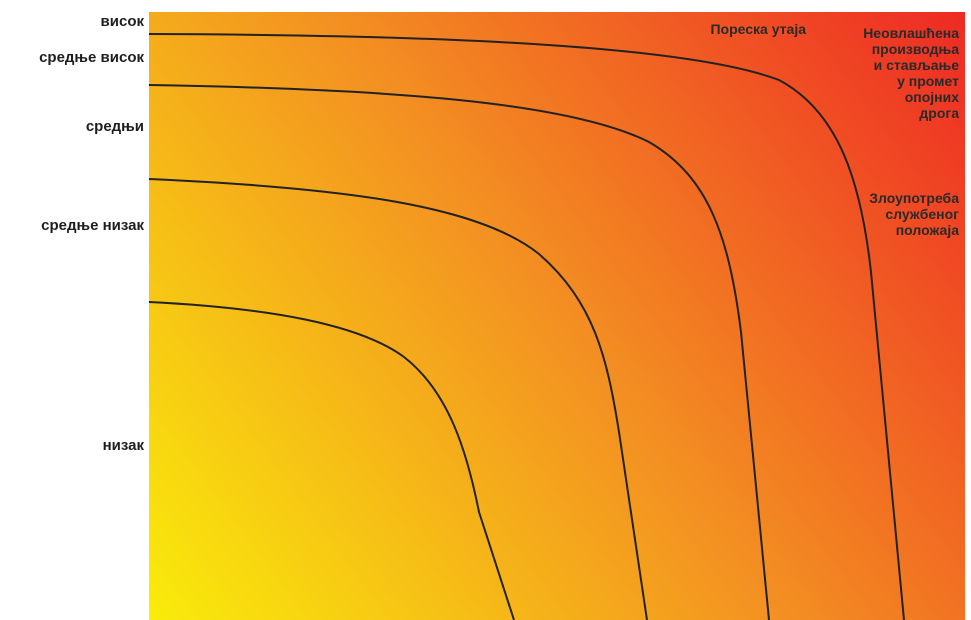 The image size is (971, 620). I want to click on category-tax-evasion: Пореска утаја, so click(758, 29).